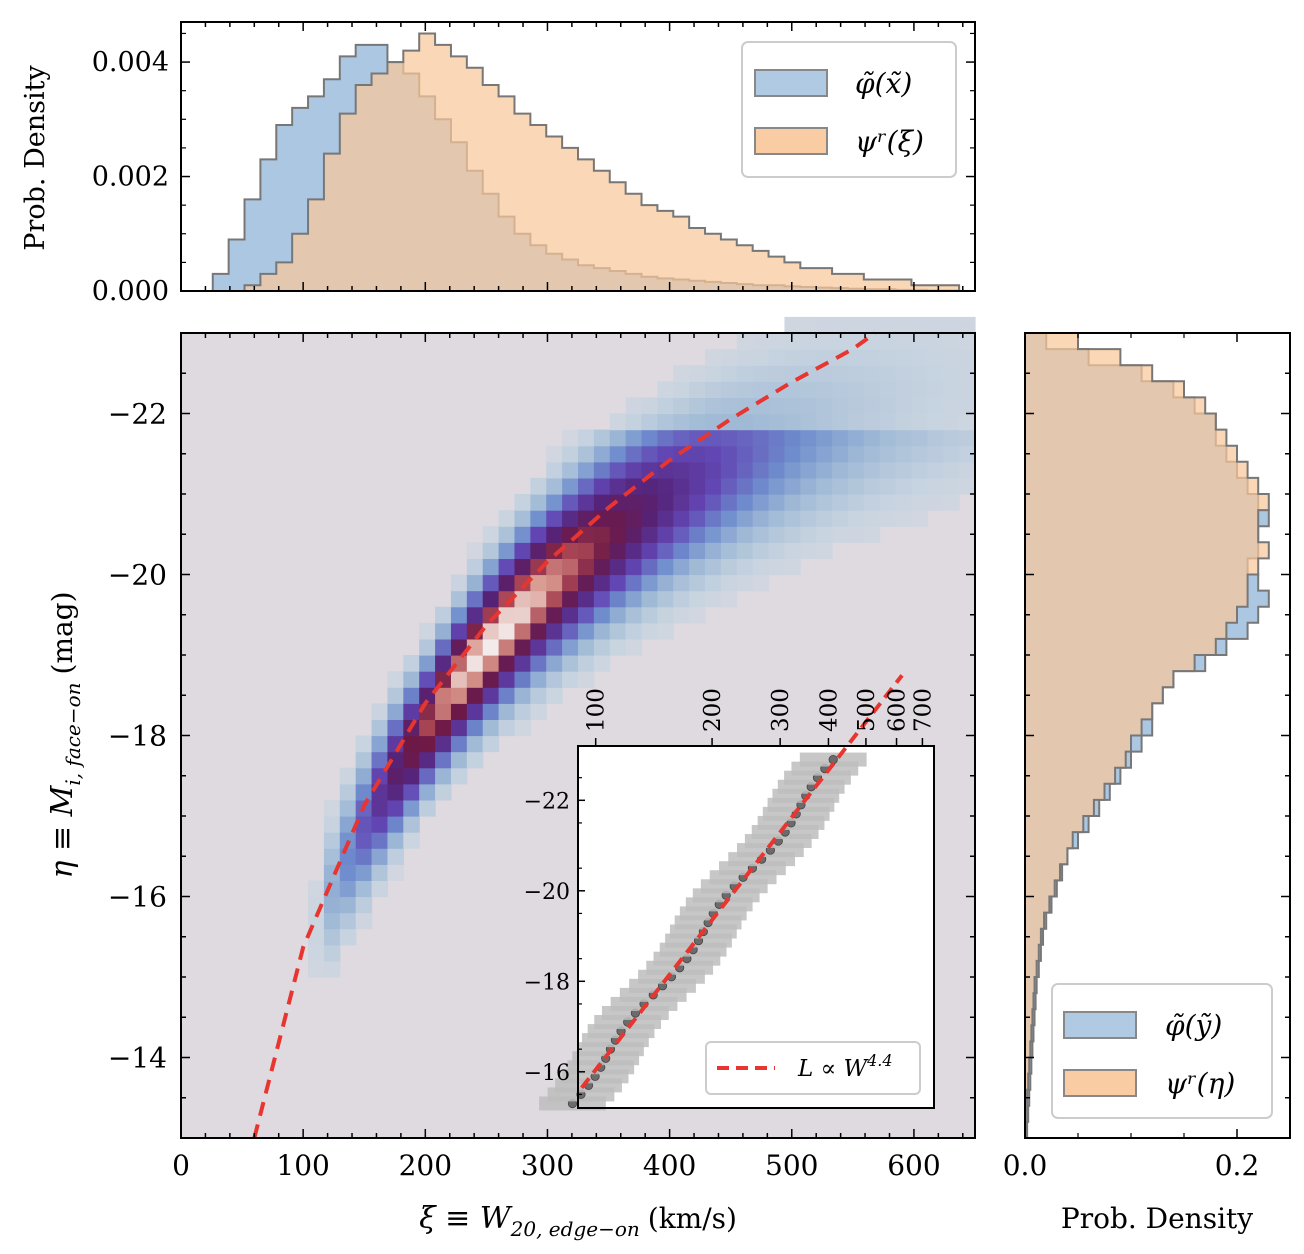 The height and width of the screenshot is (1254, 1304). I want to click on inset-top-tick-label: 100, so click(597, 710).